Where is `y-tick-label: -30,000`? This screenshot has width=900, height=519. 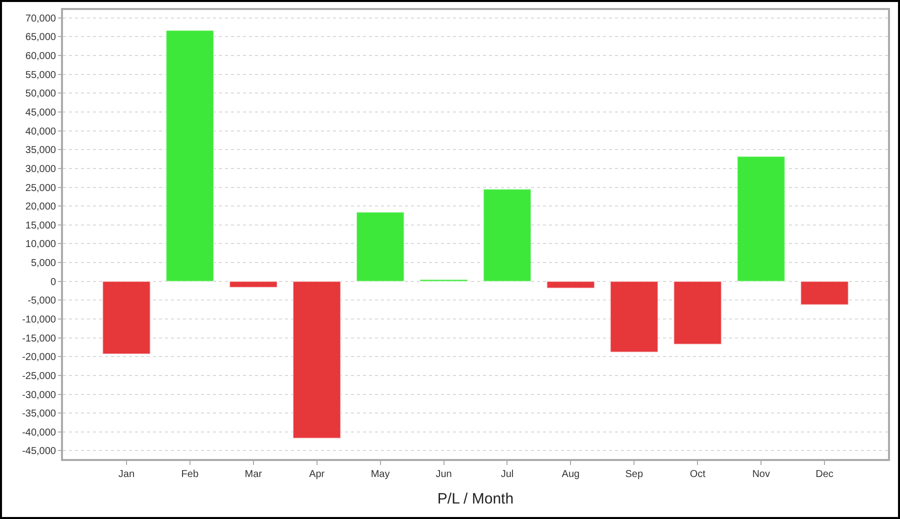 y-tick-label: -30,000 is located at coordinates (39, 395).